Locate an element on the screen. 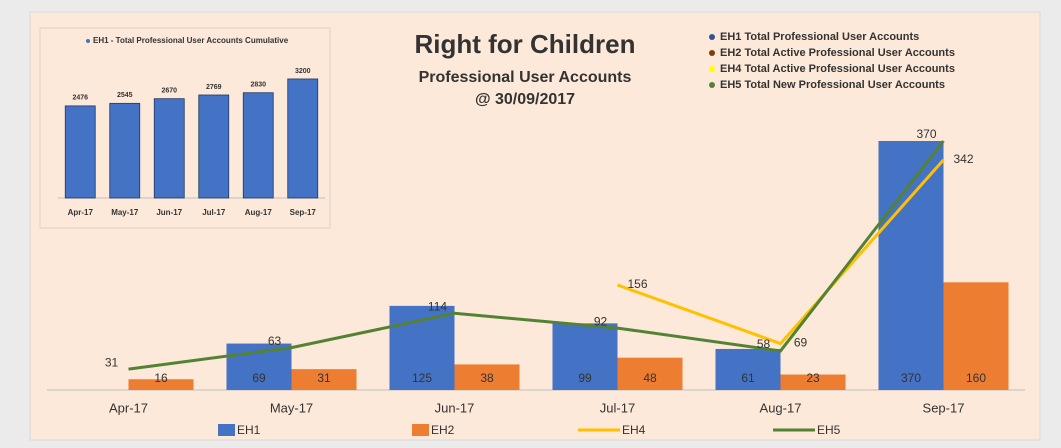 The width and height of the screenshot is (1061, 448). data-label: 2545 is located at coordinates (125, 95).